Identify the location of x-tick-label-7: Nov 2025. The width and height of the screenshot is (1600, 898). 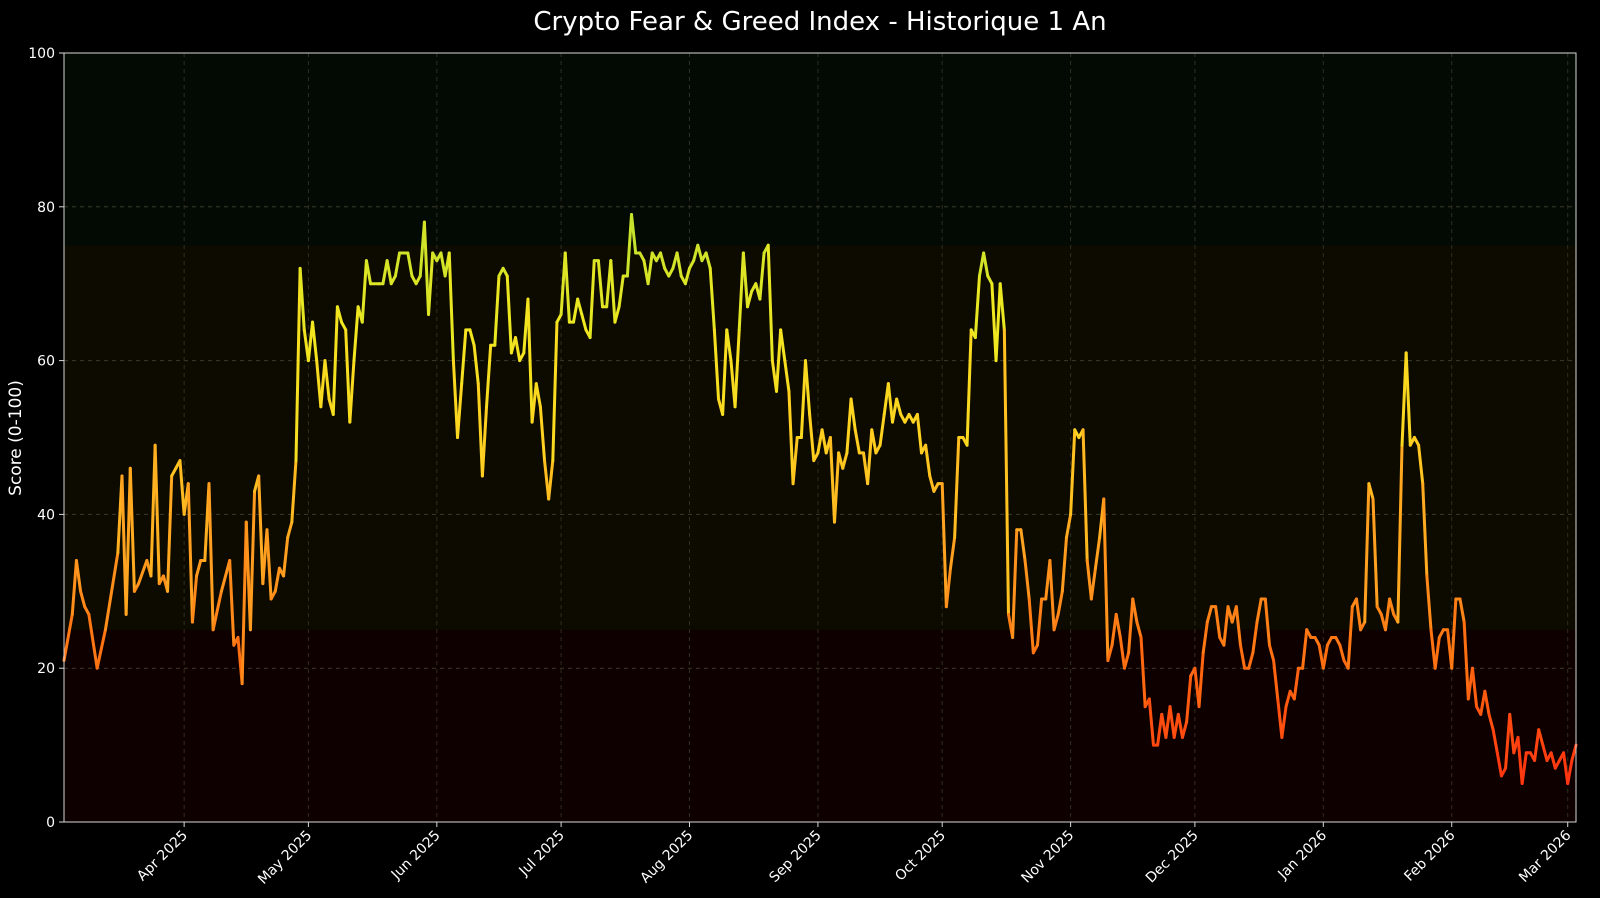
(1047, 857).